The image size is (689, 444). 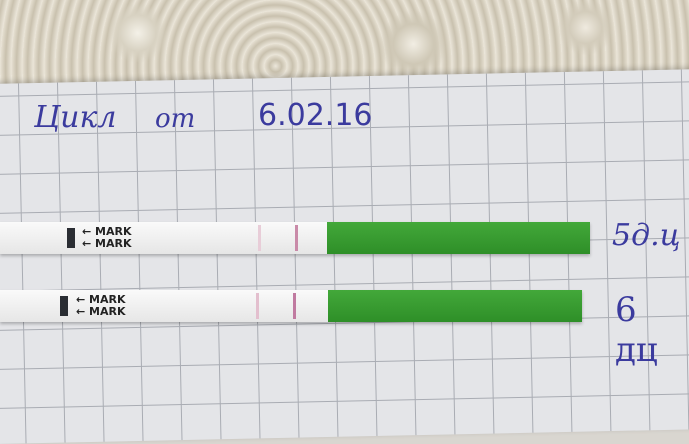 What do you see at coordinates (636, 330) in the screenshot?
I see `handwritten-day-label-2: 6 дц` at bounding box center [636, 330].